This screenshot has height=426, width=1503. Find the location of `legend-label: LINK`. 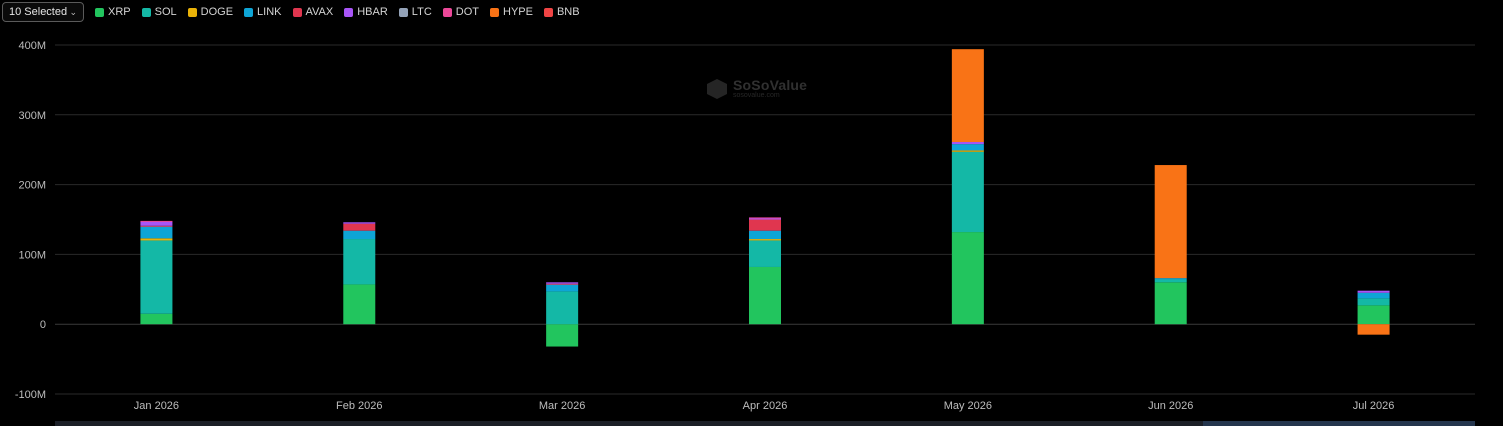

legend-label: LINK is located at coordinates (269, 12).